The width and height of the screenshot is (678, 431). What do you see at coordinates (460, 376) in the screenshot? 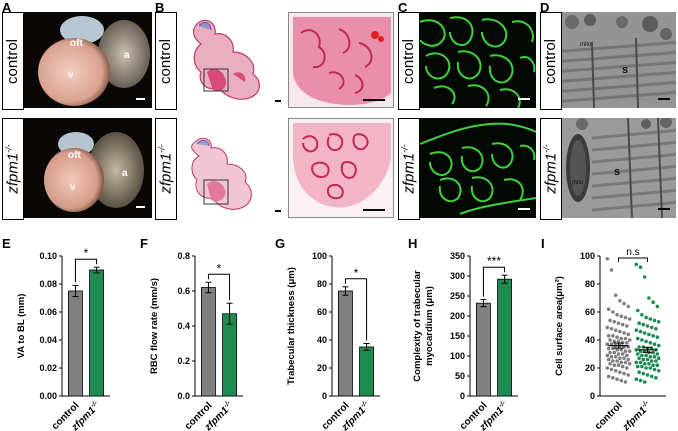
I see `y-tick-label: 50` at bounding box center [460, 376].